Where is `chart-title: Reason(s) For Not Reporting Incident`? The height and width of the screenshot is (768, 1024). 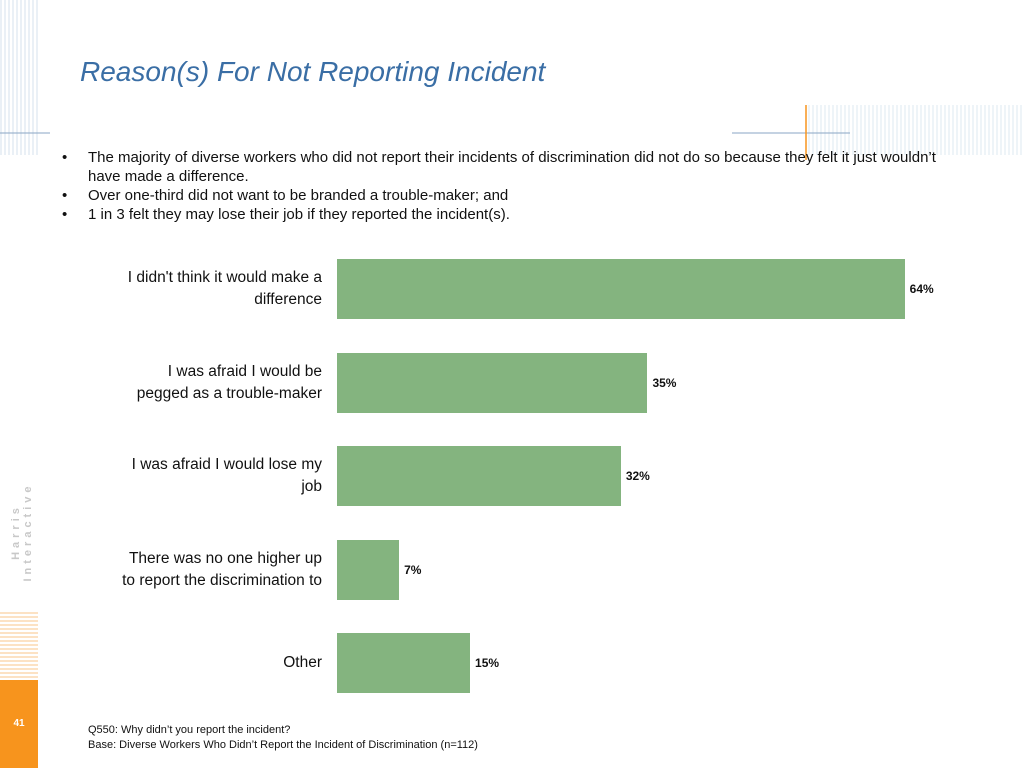
chart-title: Reason(s) For Not Reporting Incident is located at coordinates (313, 71).